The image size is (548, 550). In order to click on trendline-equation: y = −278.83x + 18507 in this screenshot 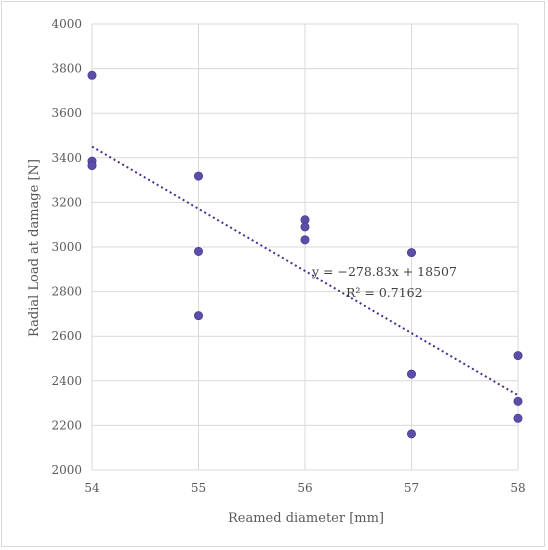, I will do `click(384, 271)`.